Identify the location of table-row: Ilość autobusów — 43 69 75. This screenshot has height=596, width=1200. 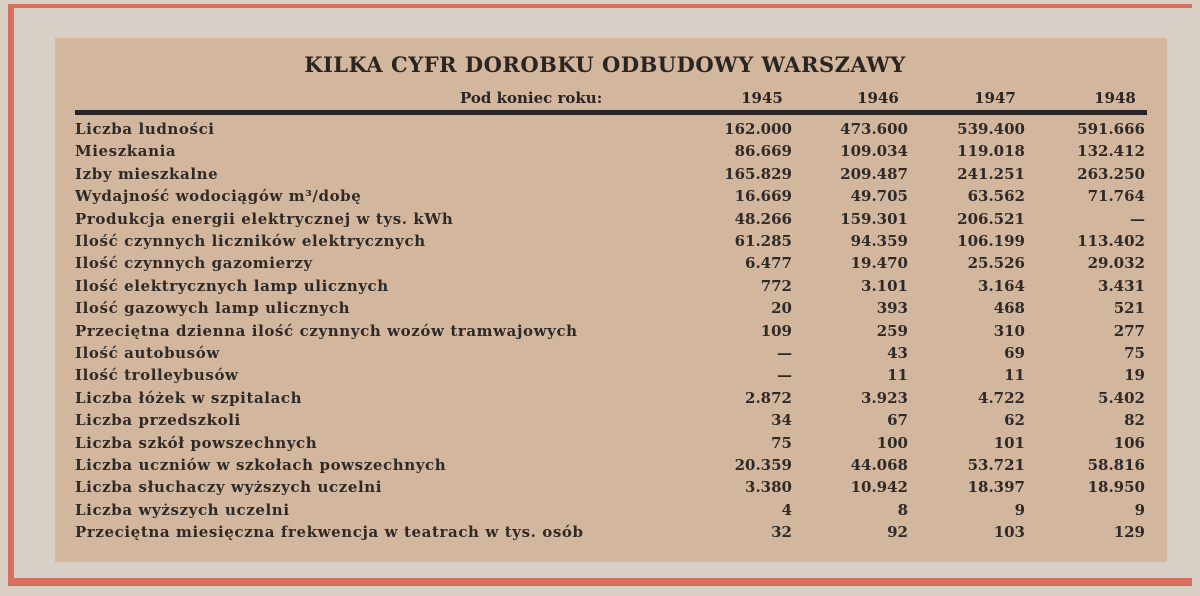
(611, 355).